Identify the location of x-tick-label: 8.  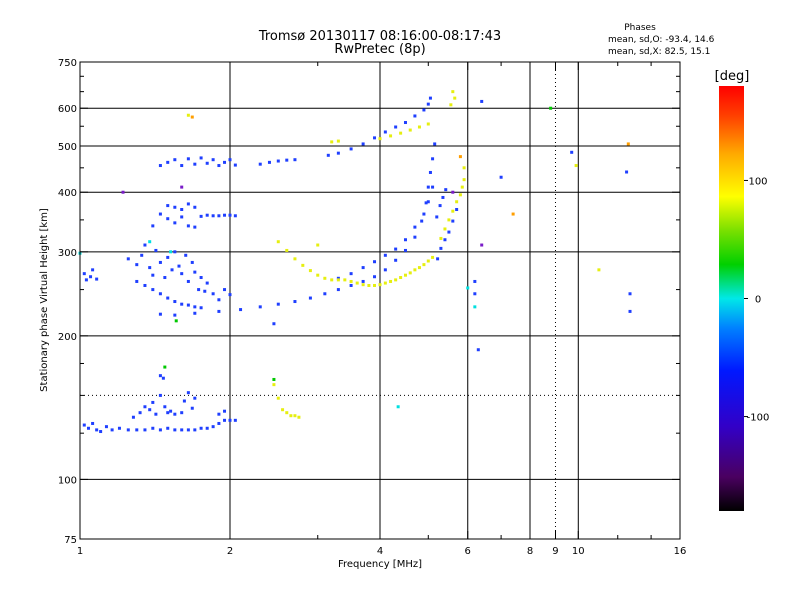
(530, 551).